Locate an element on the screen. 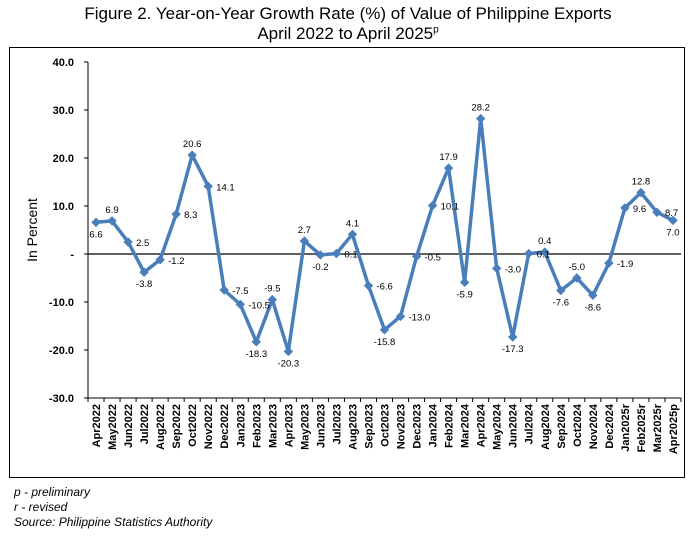 The width and height of the screenshot is (696, 537). x-tick-label: Apr2025p is located at coordinates (674, 429).